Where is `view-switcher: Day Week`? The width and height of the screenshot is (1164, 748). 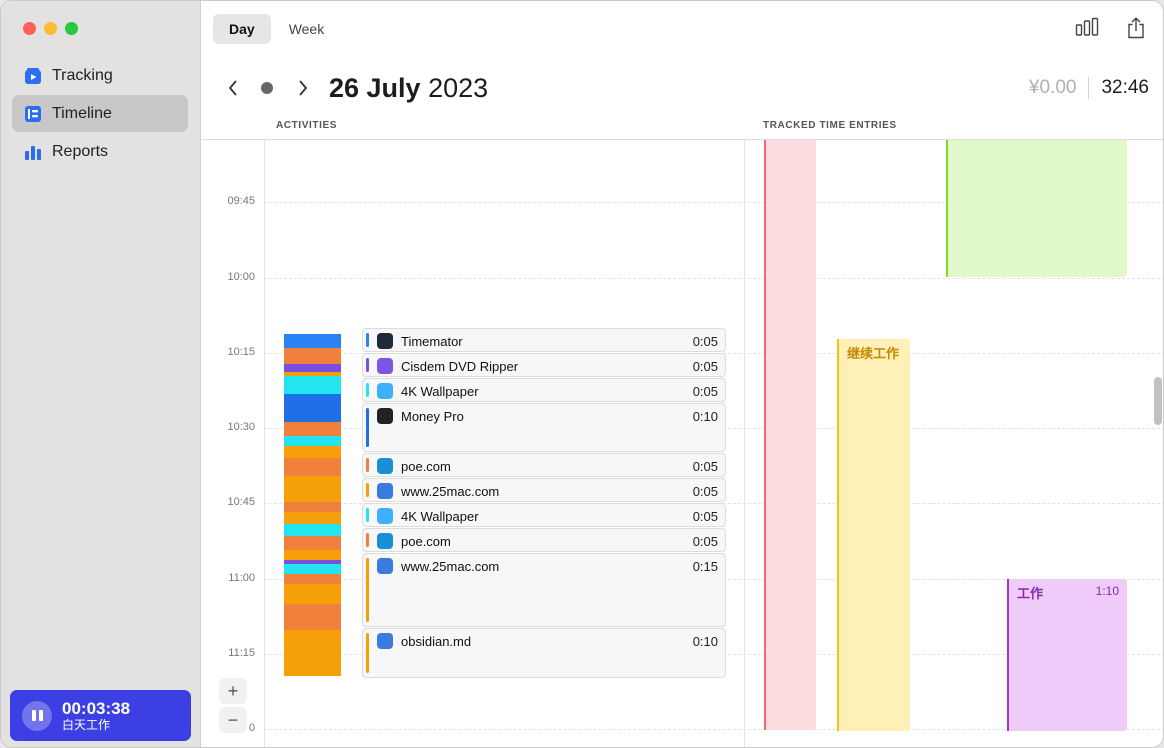
view-switcher: Day Week is located at coordinates (276, 29).